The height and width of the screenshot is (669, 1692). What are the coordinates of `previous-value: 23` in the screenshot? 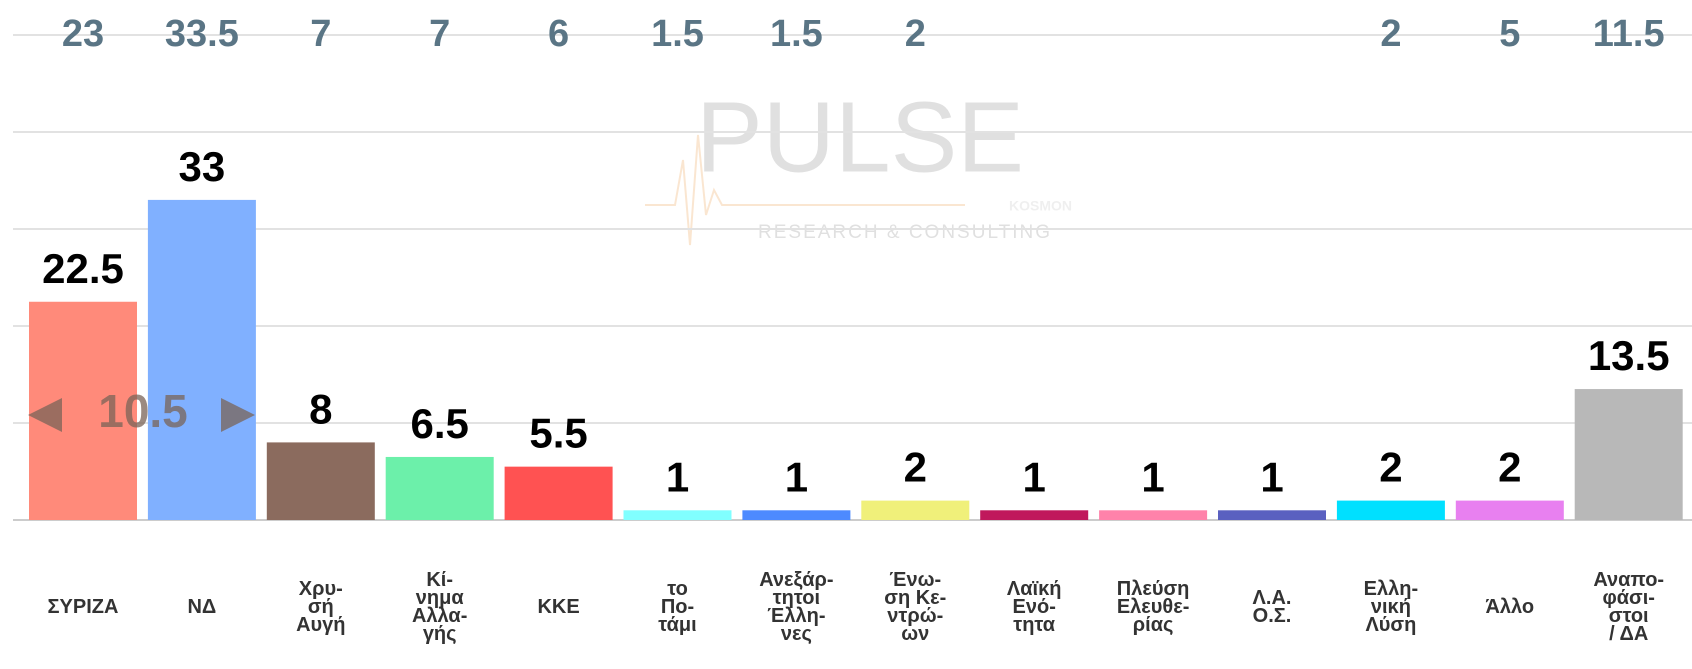 It's located at (83, 34).